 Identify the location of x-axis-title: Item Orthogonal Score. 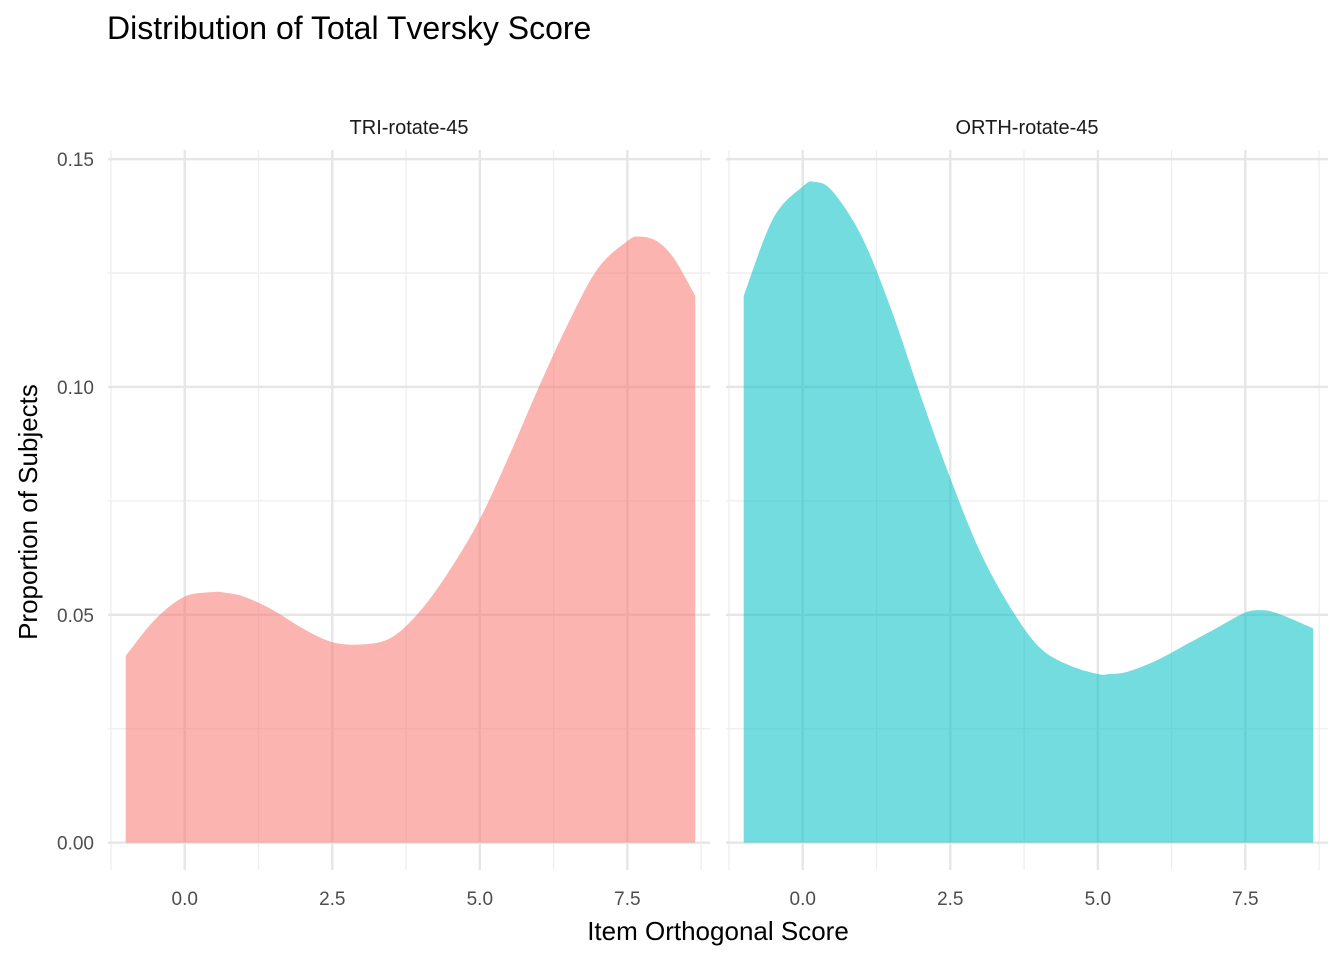
(718, 931).